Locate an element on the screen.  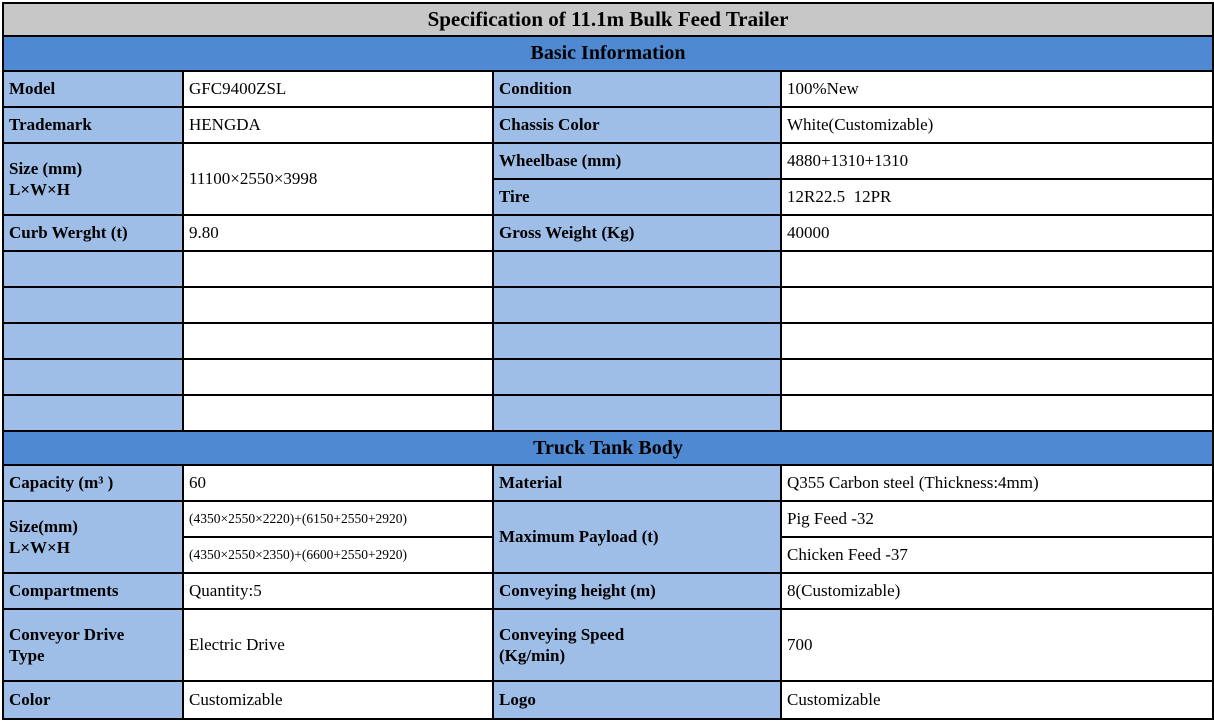
label-trademark: Trademark is located at coordinates (93, 125).